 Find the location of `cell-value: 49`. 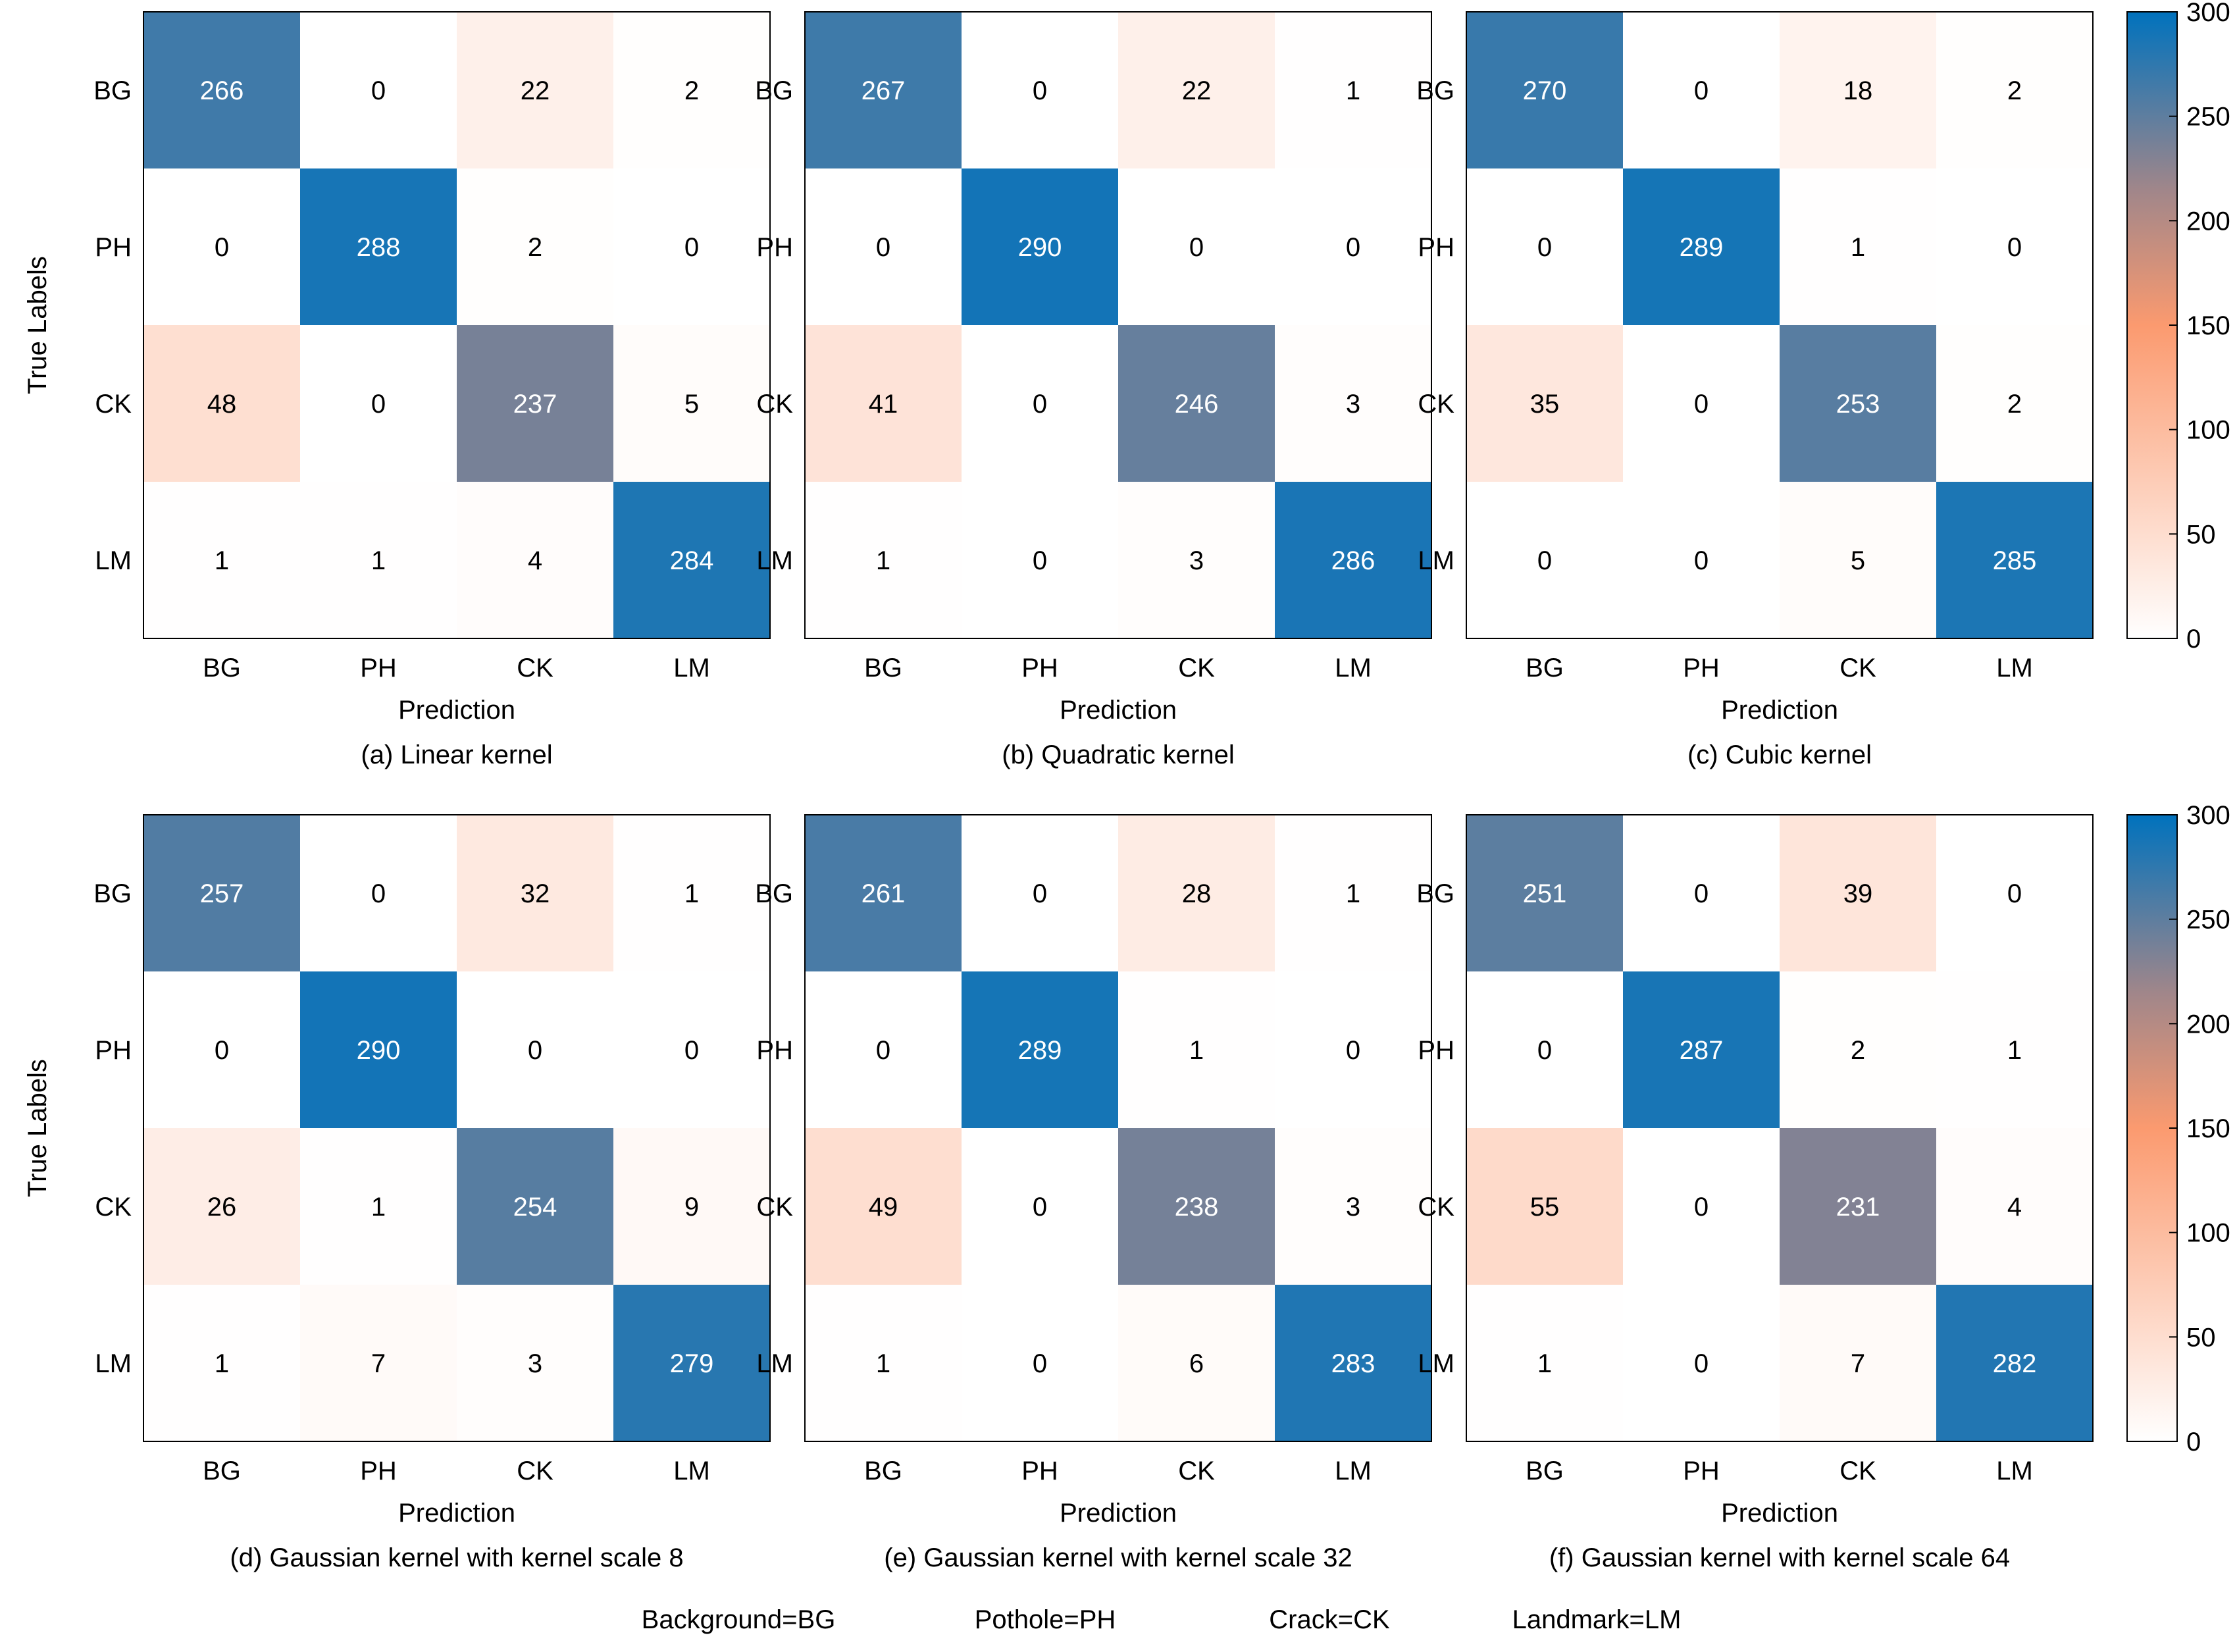

cell-value: 49 is located at coordinates (883, 1207).